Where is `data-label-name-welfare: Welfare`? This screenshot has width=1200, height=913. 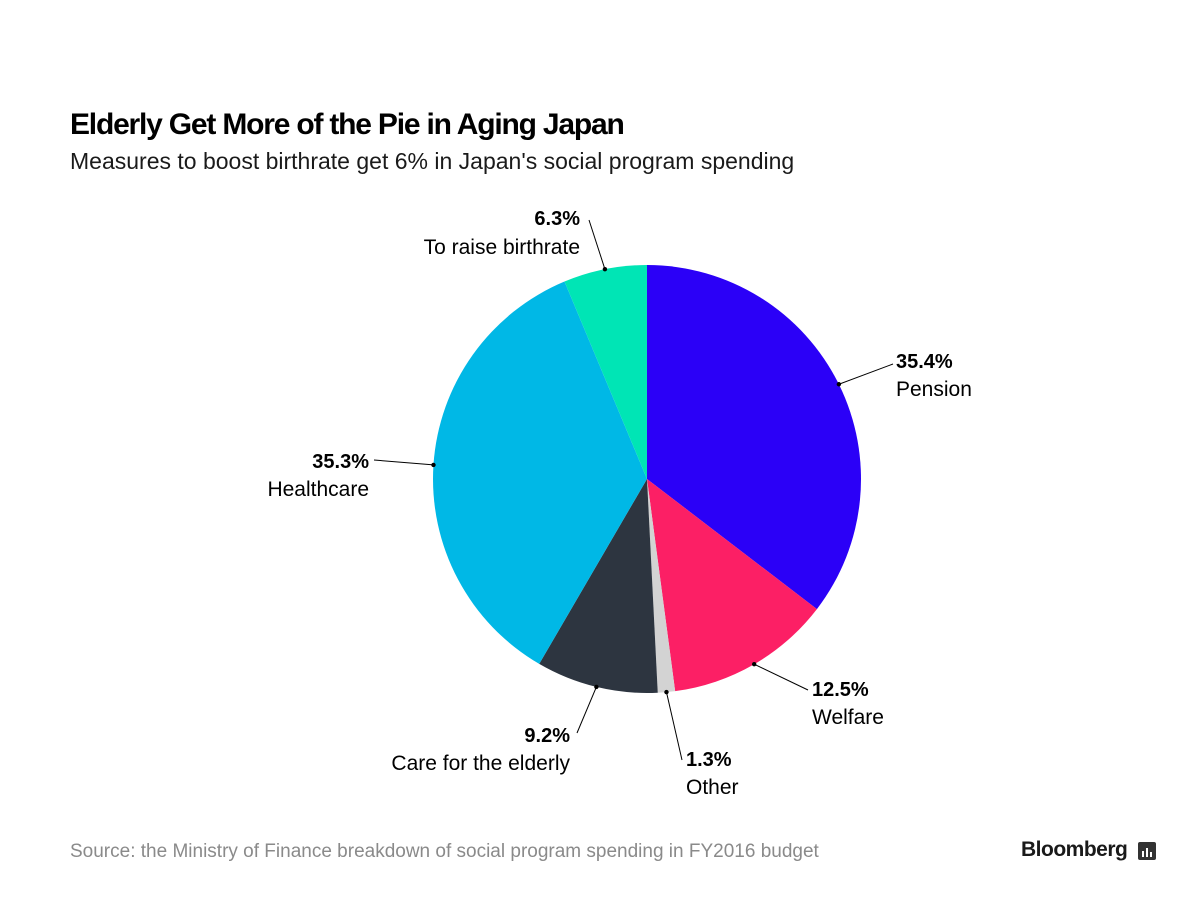 data-label-name-welfare: Welfare is located at coordinates (848, 717).